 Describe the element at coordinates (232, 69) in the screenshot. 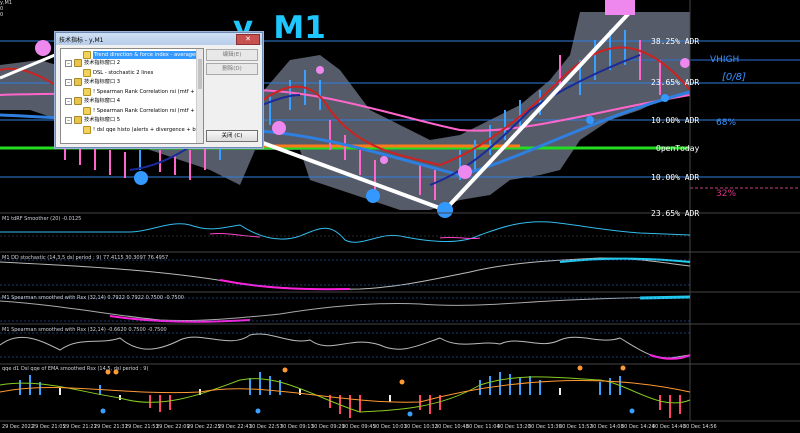

I see `delete-button: 删除(D)` at that location.